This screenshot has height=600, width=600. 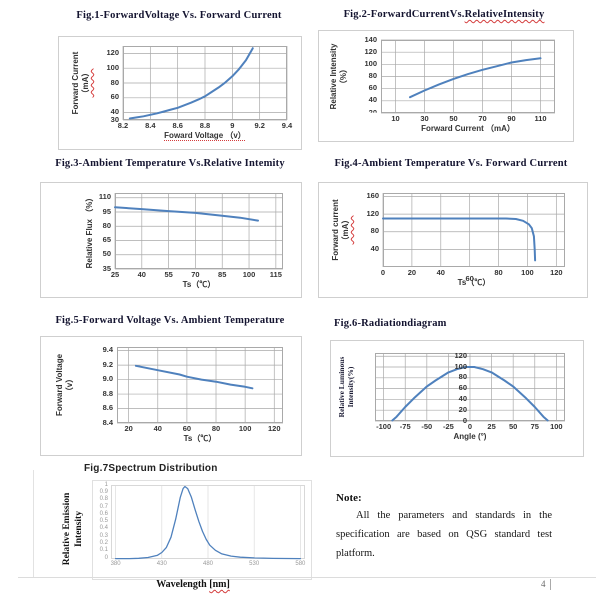 What do you see at coordinates (103, 506) in the screenshot?
I see `fig7-tick-label: 0.7` at bounding box center [103, 506].